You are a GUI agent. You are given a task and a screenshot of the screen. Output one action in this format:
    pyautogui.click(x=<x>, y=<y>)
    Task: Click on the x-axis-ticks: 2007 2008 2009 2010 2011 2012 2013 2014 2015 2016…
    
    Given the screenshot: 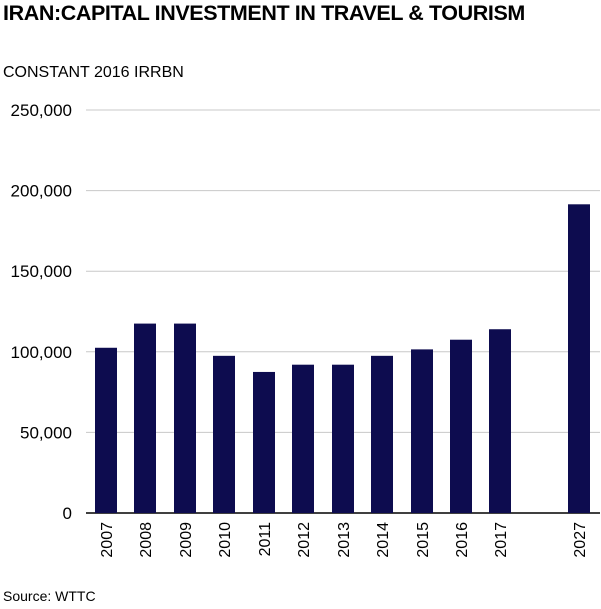 What is the action you would take?
    pyautogui.click(x=344, y=540)
    